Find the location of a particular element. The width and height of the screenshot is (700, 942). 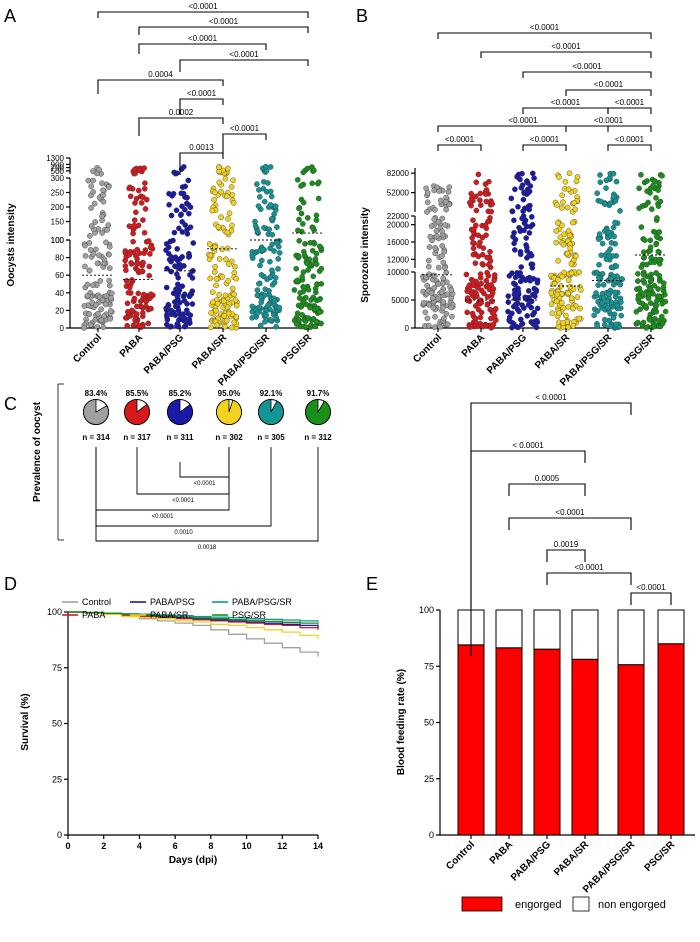

pie-control: 83.4% n = 314 is located at coordinates (96, 415).